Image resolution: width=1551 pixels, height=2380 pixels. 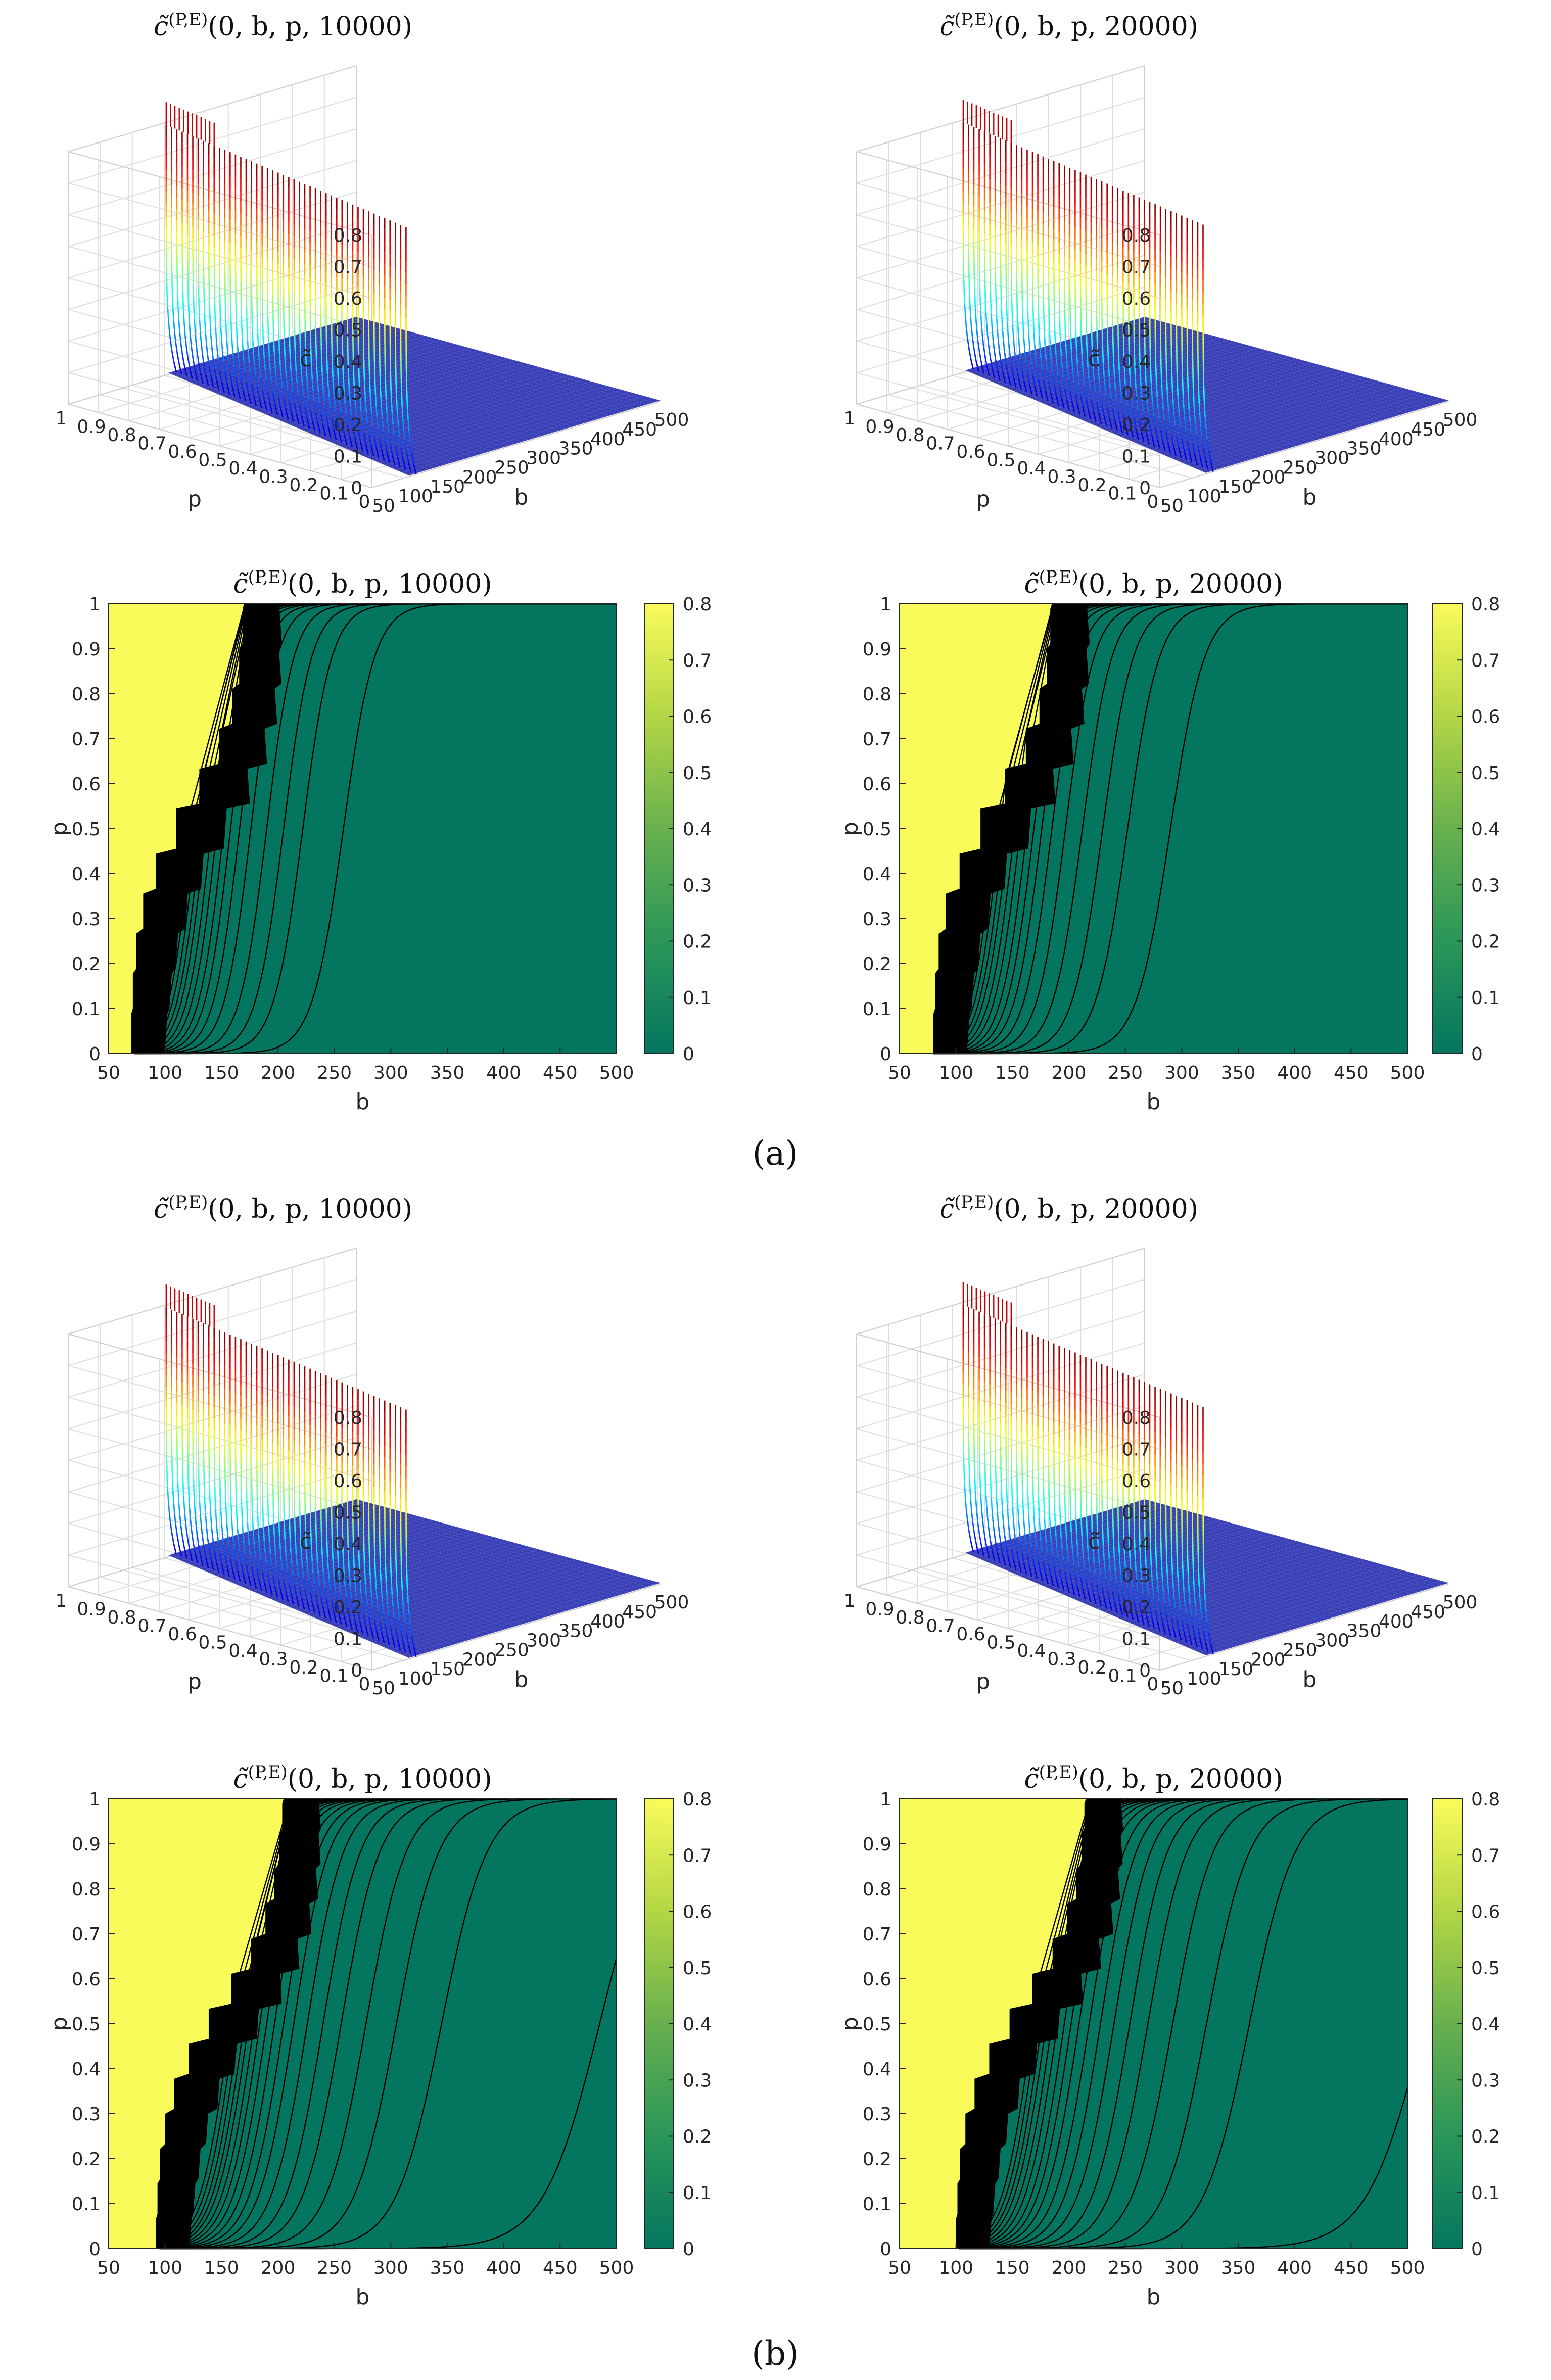 What do you see at coordinates (1136, 457) in the screenshot?
I see `z-tick-label: 0.1` at bounding box center [1136, 457].